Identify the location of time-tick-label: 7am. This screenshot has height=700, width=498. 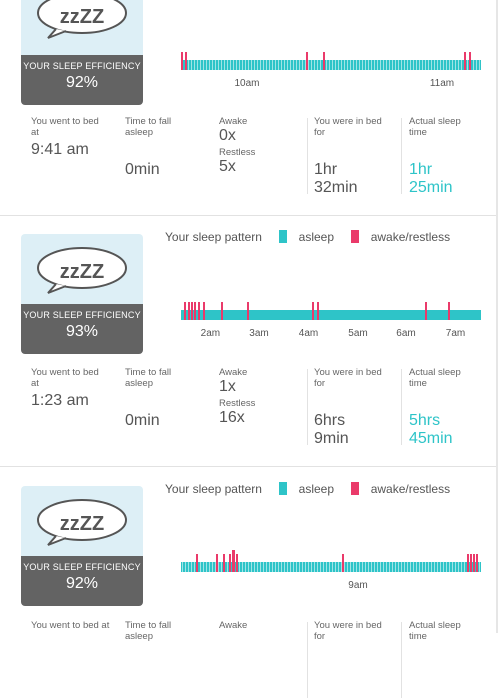
(455, 333).